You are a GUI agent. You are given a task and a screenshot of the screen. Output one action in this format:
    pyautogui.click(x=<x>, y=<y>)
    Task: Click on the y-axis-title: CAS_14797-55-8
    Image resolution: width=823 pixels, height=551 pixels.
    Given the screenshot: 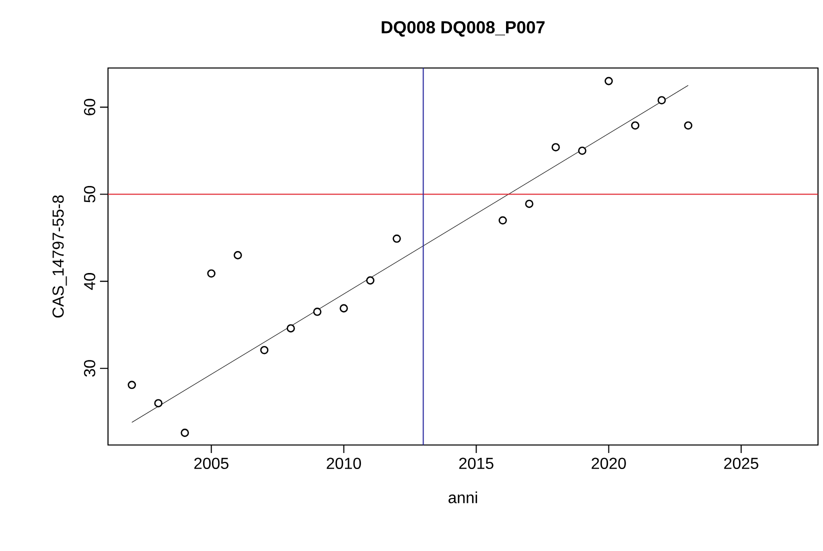 What is the action you would take?
    pyautogui.click(x=59, y=256)
    